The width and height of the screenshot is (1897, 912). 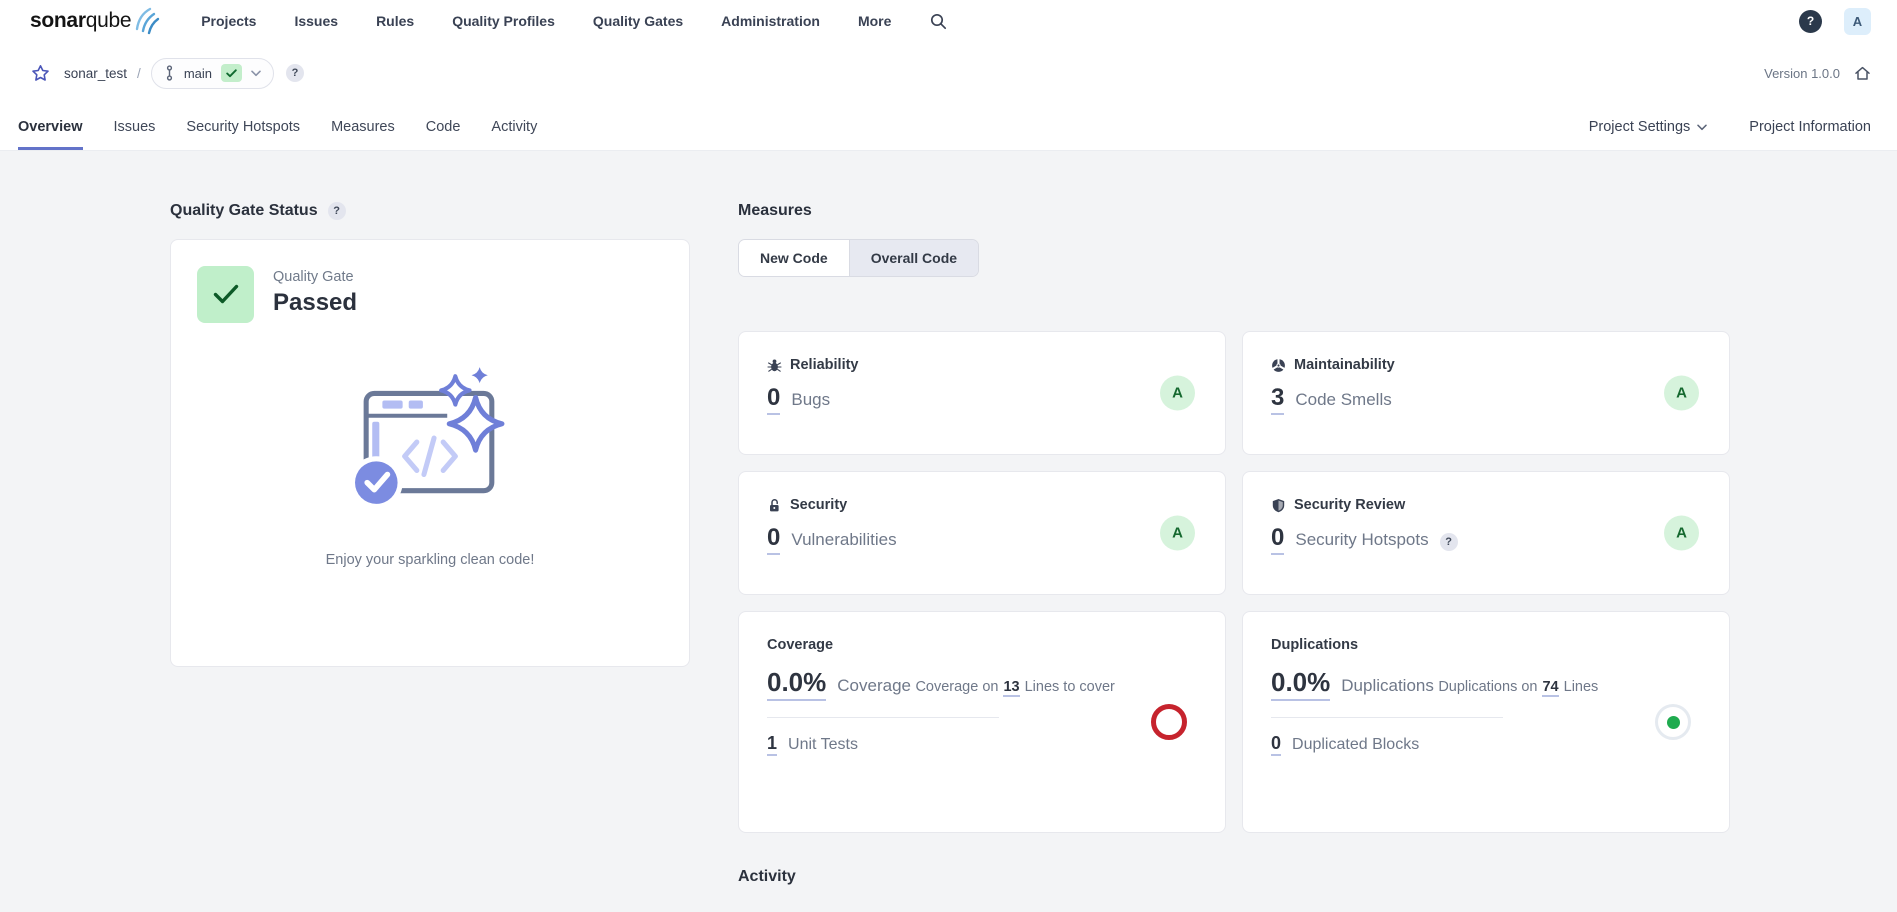 What do you see at coordinates (797, 684) in the screenshot?
I see `coverage-percent: 0.0%` at bounding box center [797, 684].